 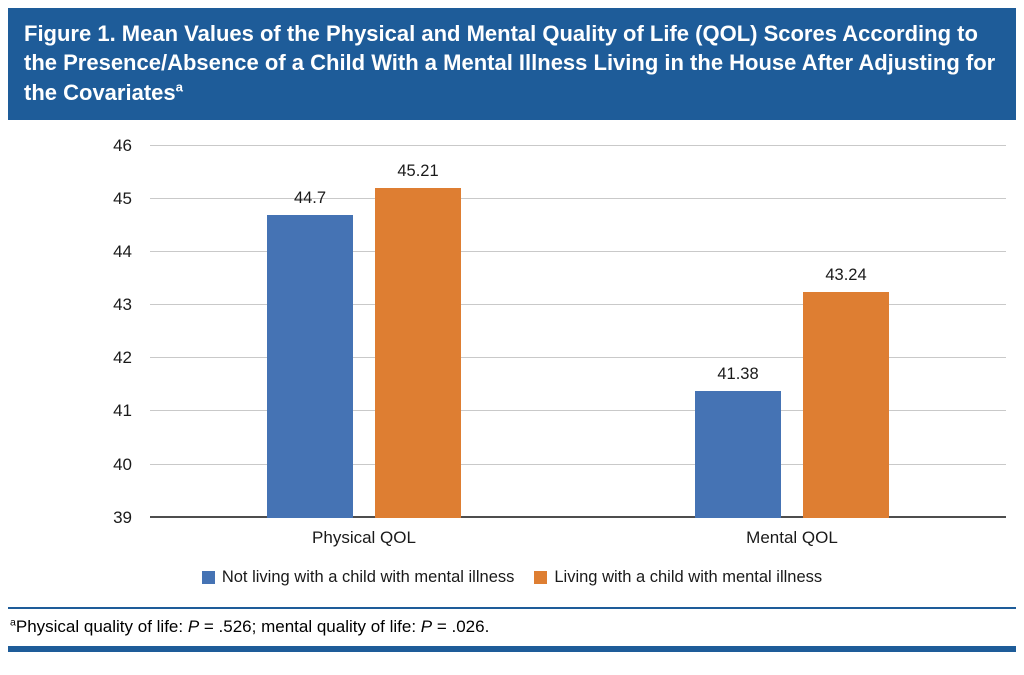 I want to click on legend-label: Living with a child with mental illness, so click(x=688, y=576).